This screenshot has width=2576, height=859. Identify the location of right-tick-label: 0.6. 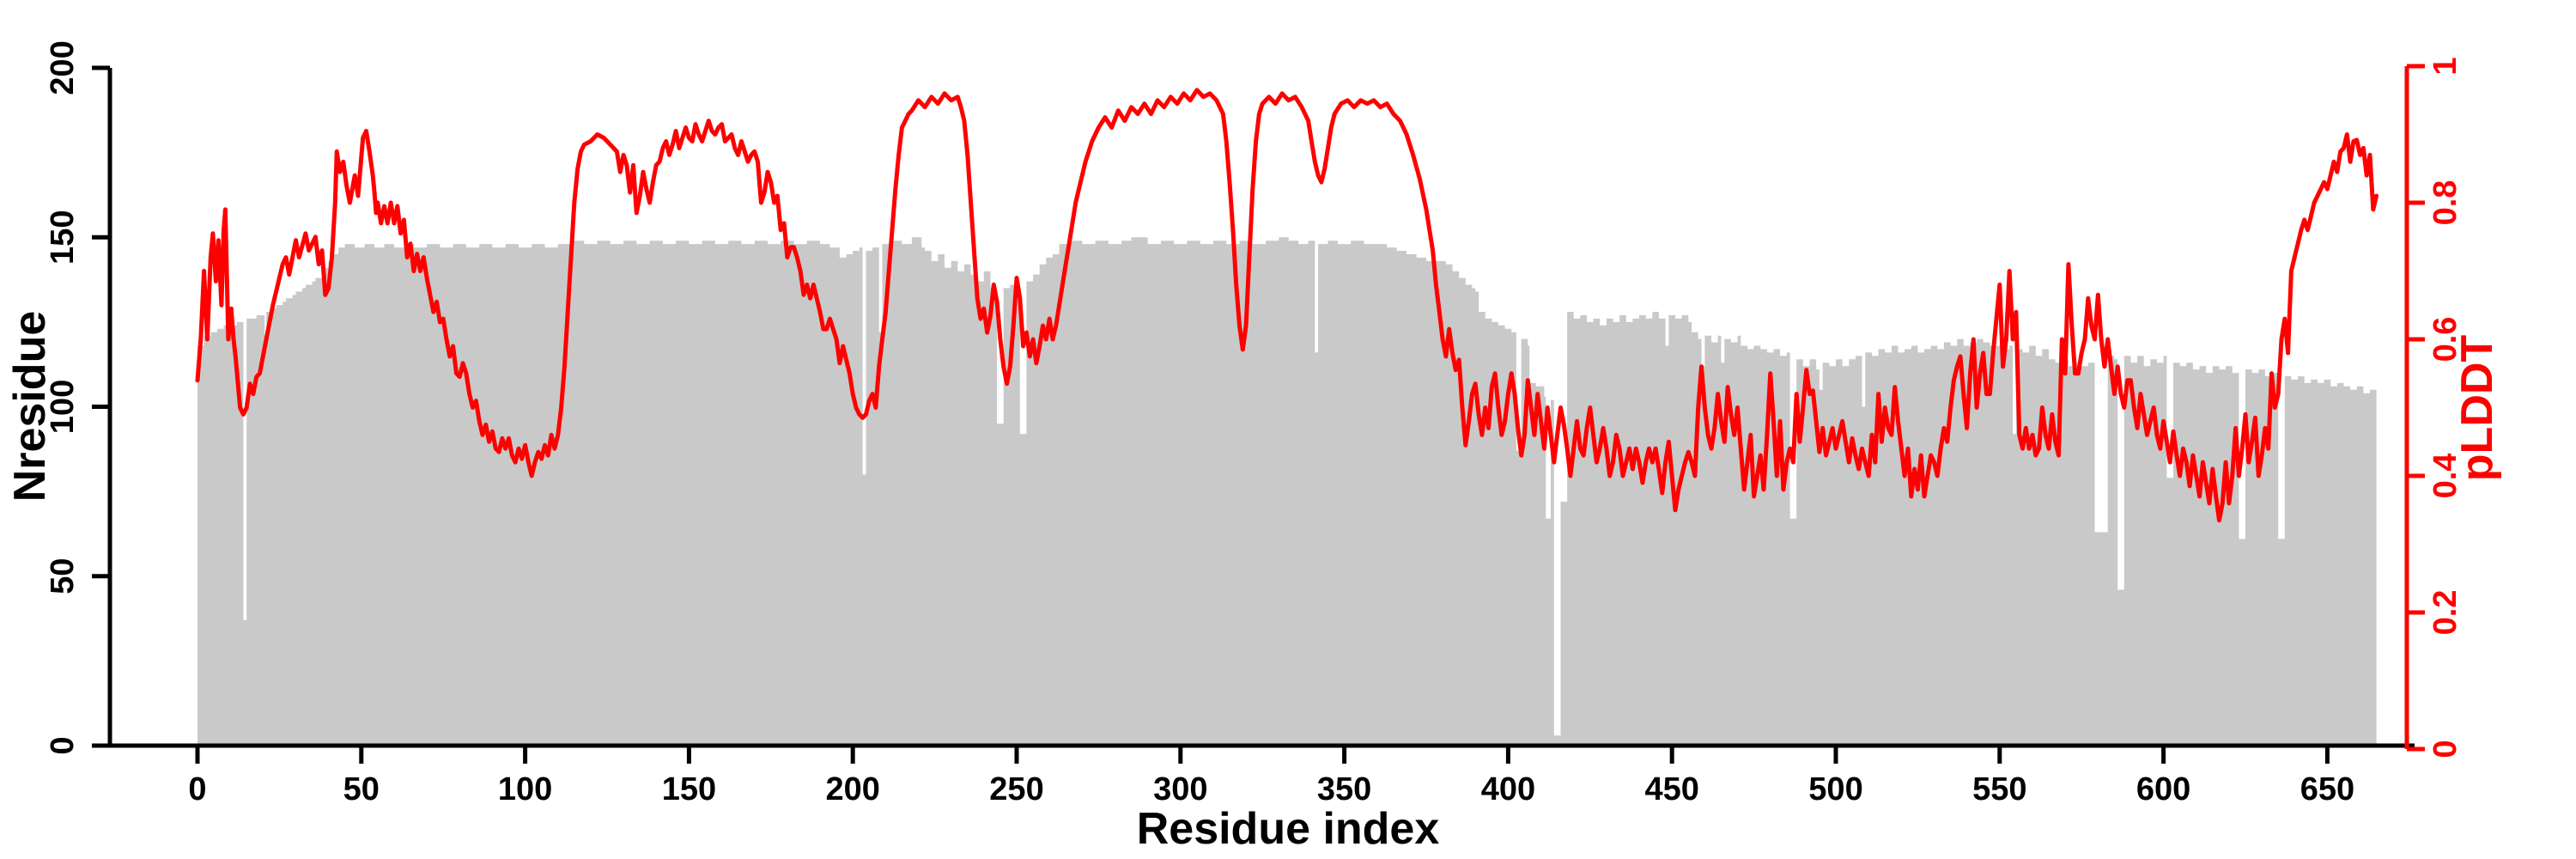
(2445, 339).